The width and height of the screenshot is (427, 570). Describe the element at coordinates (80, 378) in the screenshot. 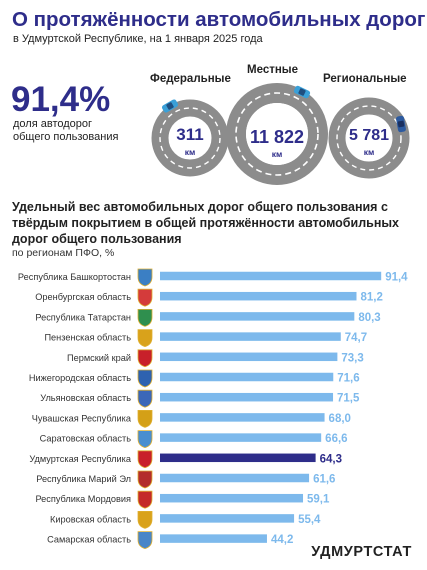

I see `region-label: Нижегородская область` at that location.